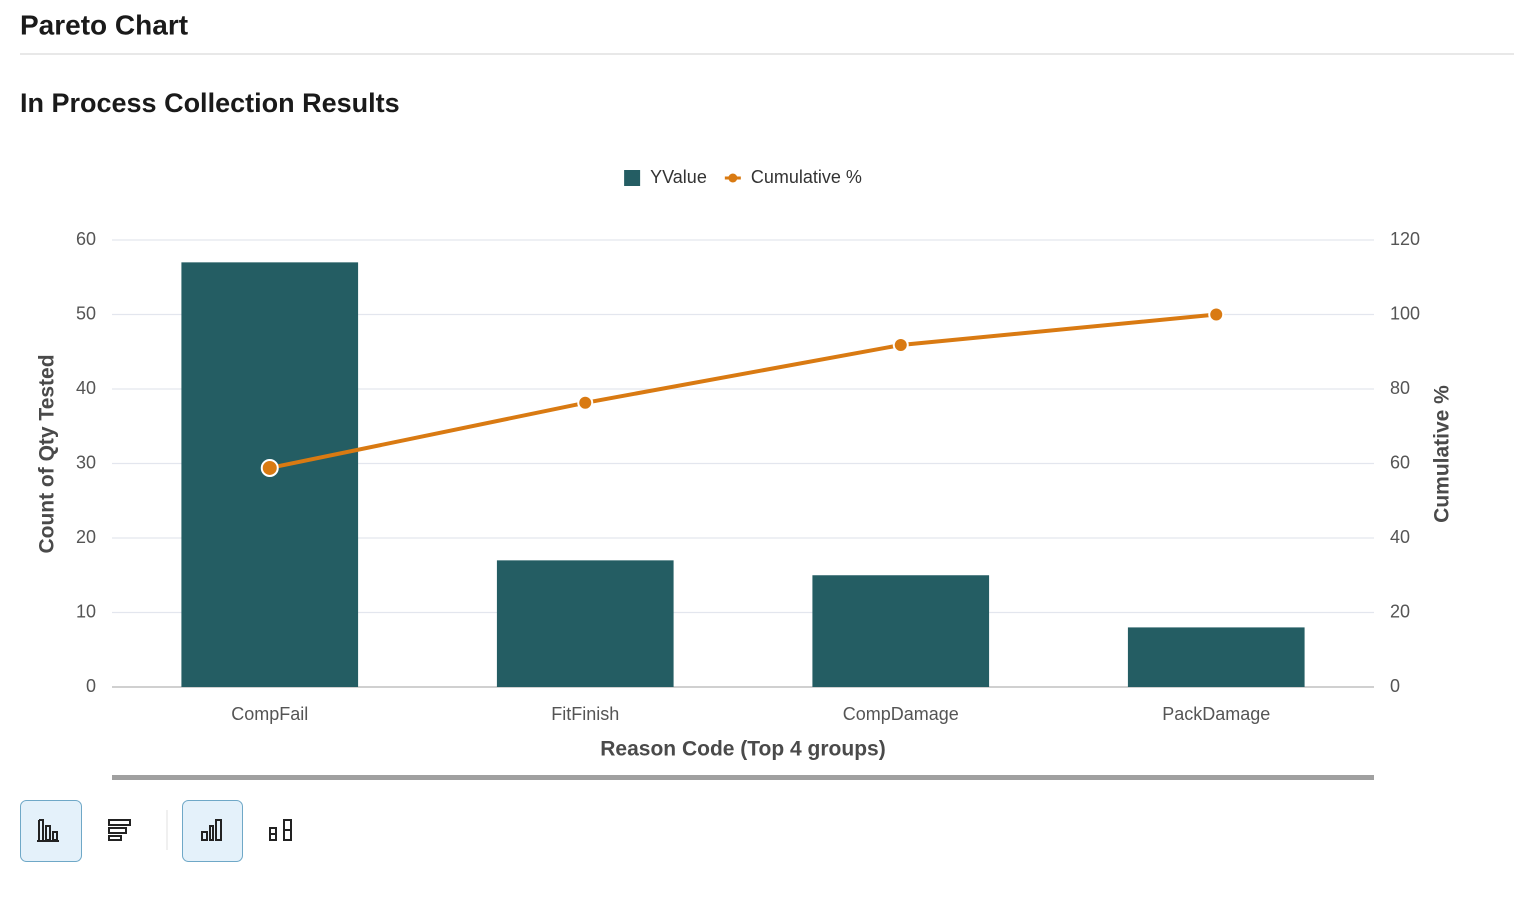 The width and height of the screenshot is (1514, 920). What do you see at coordinates (733, 178) in the screenshot?
I see `legend-dot` at bounding box center [733, 178].